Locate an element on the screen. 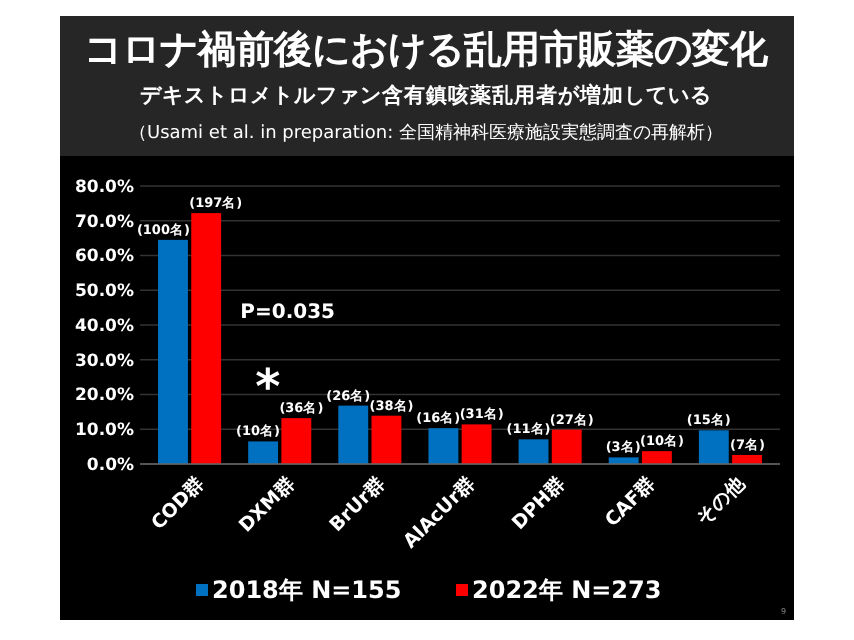 This screenshot has height=640, width=854. y-tick-label: 60.0% is located at coordinates (105, 257).